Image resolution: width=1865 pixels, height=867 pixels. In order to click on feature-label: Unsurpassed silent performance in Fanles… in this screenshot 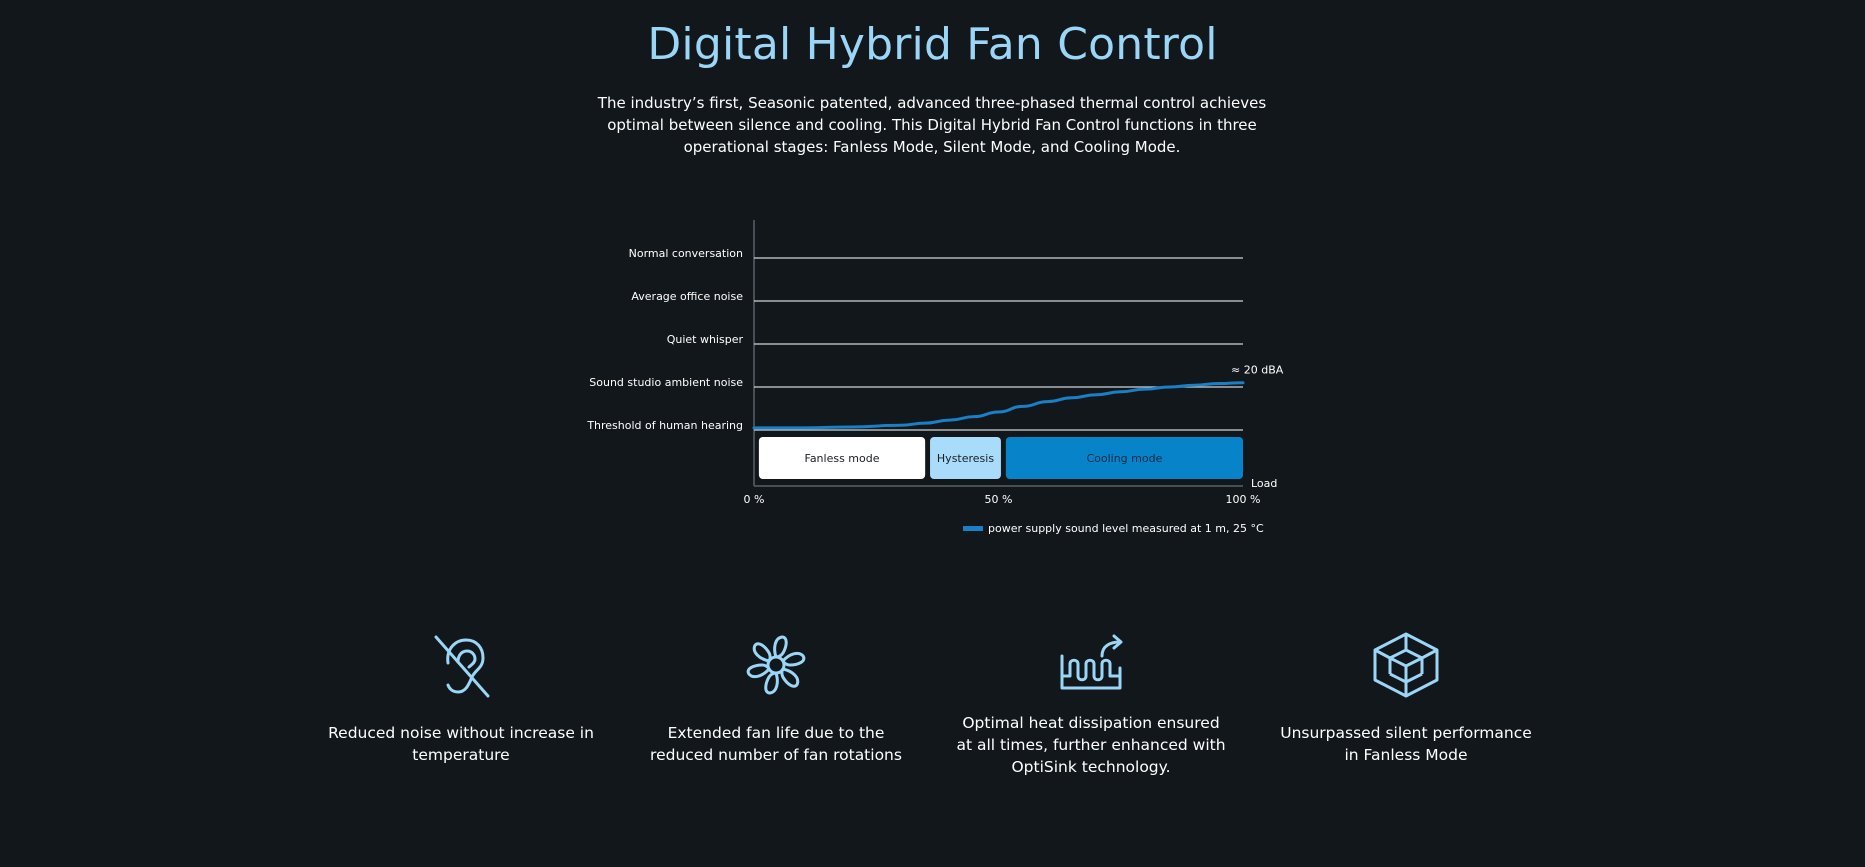, I will do `click(1406, 744)`.